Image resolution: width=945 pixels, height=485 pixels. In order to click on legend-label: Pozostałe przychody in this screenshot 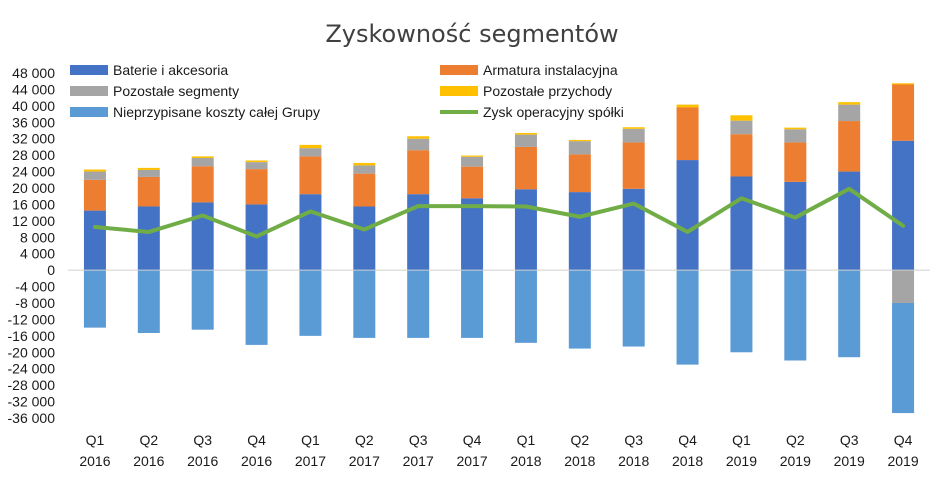, I will do `click(547, 91)`.